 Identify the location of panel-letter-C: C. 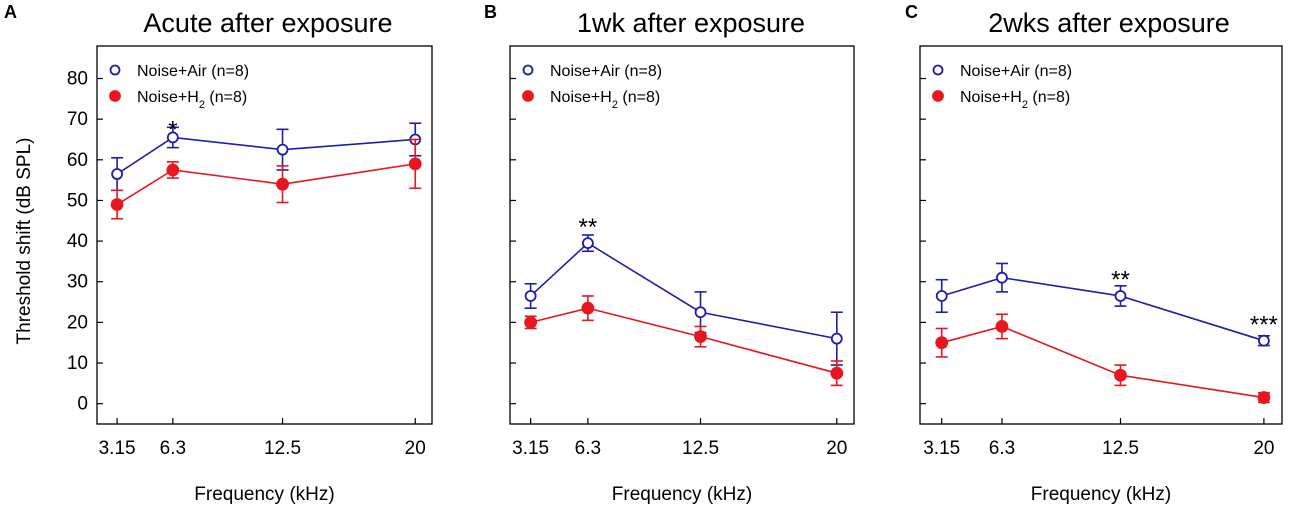
(911, 12).